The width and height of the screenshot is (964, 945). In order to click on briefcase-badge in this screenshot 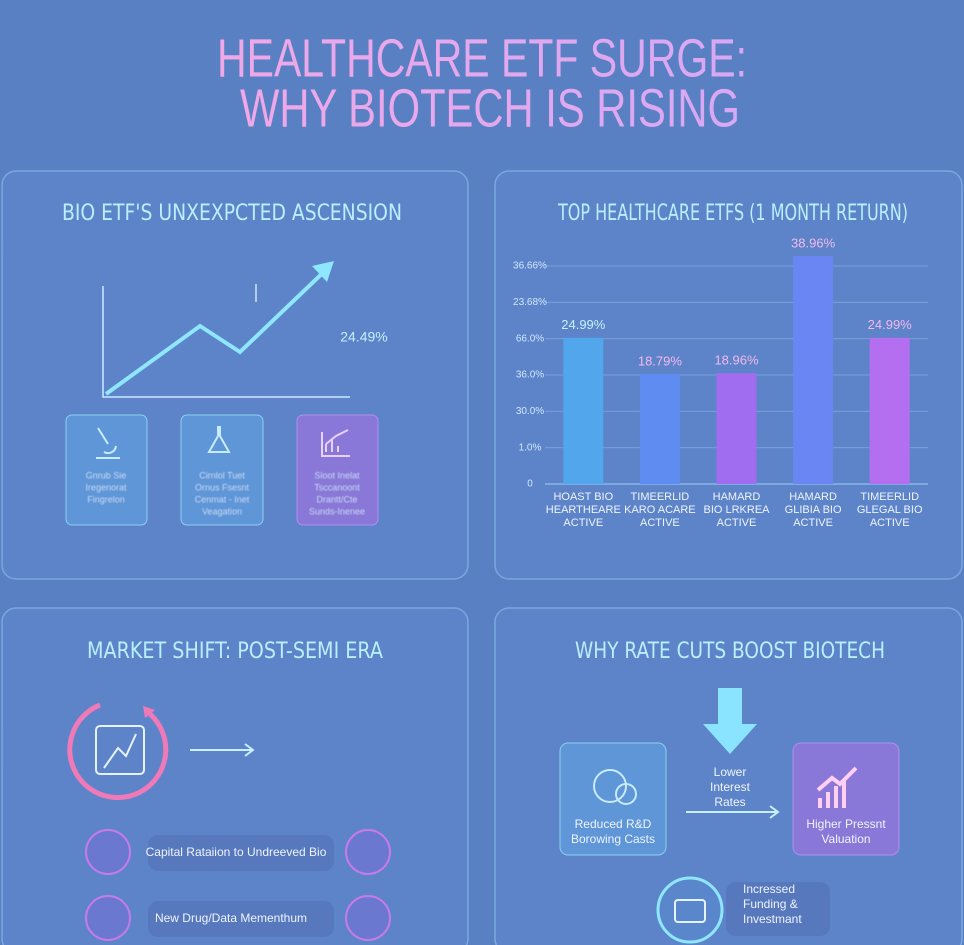, I will do `click(690, 910)`.